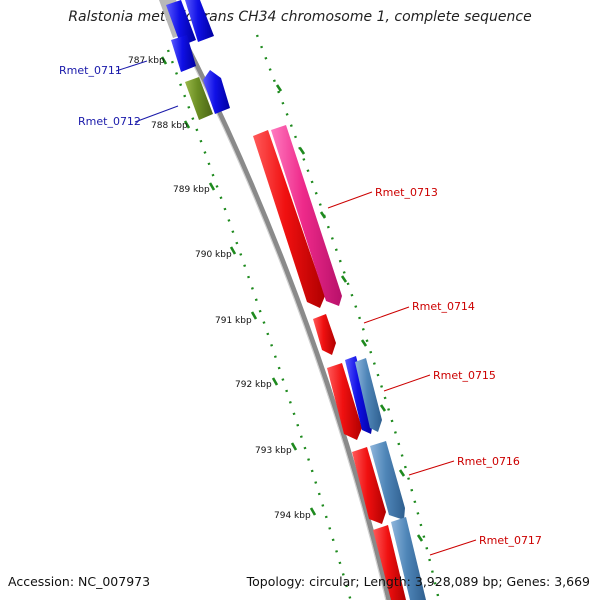  I want to click on gene-rmet-0717-b, so click(408, 558).